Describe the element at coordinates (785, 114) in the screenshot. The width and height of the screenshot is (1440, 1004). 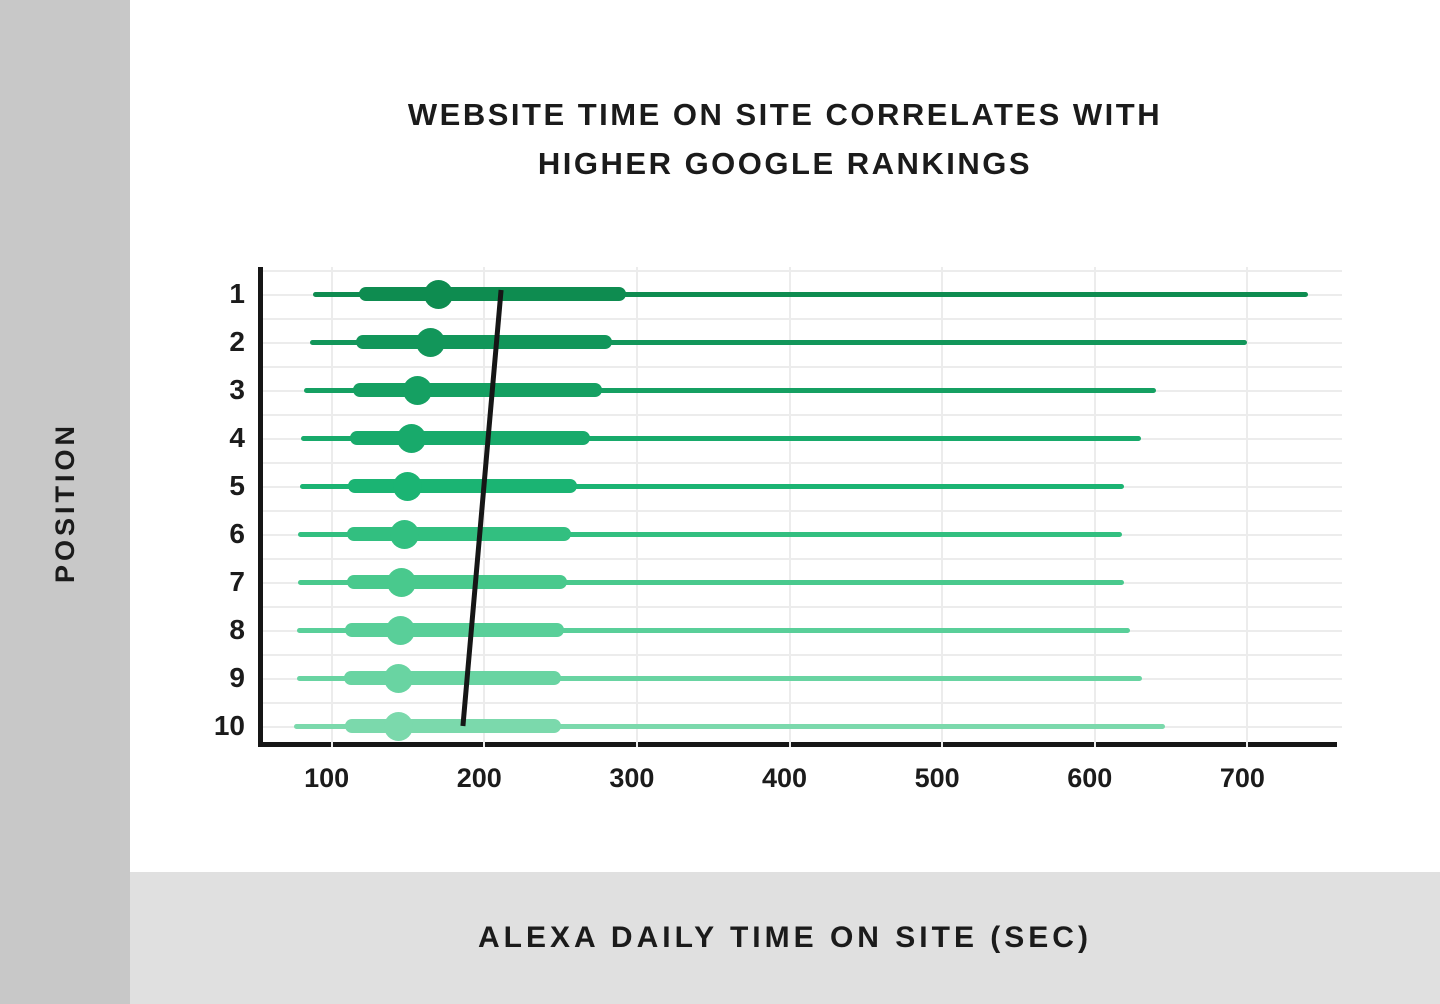
I see `chart-title-line-1: WEBSITE TIME ON SITE CORRELATES WITH` at that location.